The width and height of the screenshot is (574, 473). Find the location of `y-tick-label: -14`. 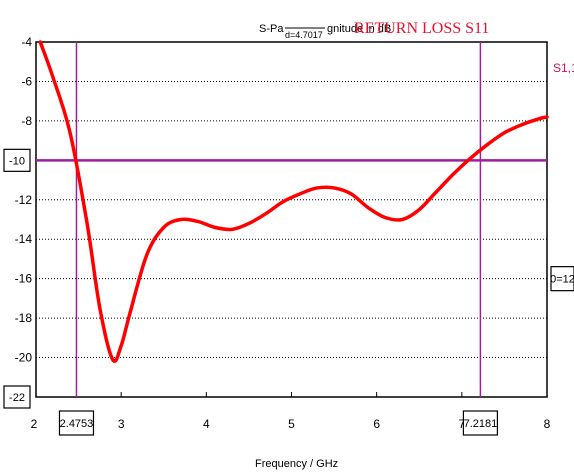

y-tick-label: -14 is located at coordinates (24, 239).